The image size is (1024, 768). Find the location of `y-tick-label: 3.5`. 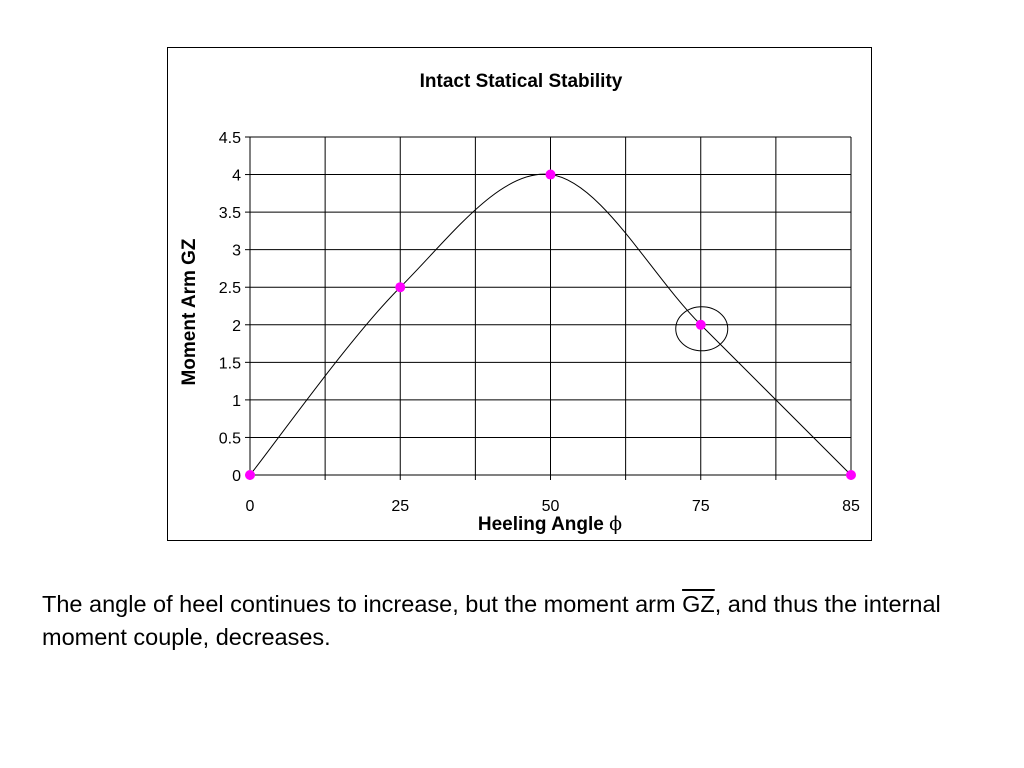

y-tick-label: 3.5 is located at coordinates (230, 213).